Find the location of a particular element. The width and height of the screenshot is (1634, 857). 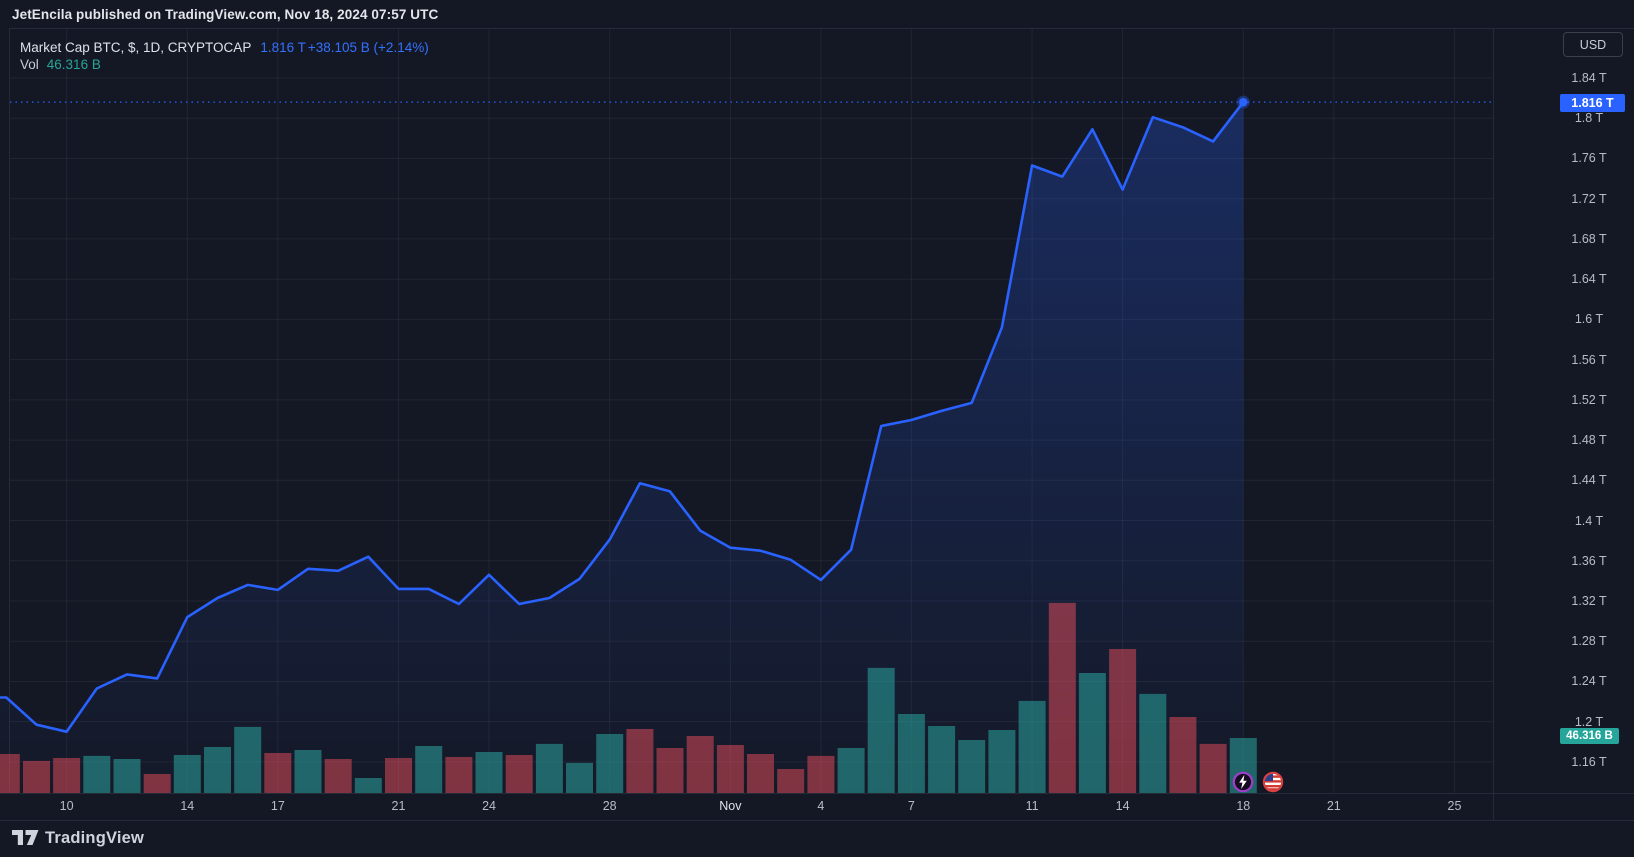

time-tick-label: 10 is located at coordinates (66, 806).